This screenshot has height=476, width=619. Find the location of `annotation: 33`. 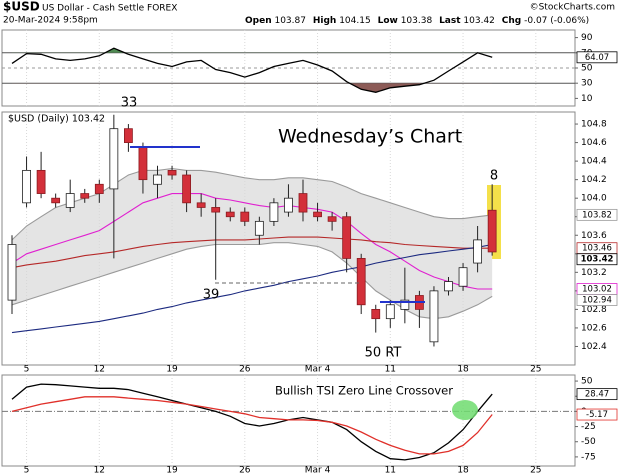

annotation: 33 is located at coordinates (129, 103).